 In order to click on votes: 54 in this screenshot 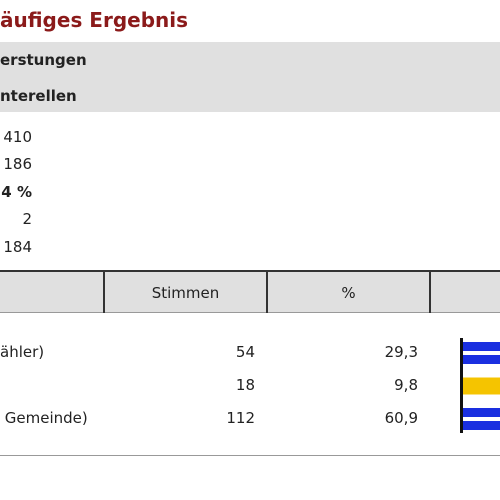, I will do `click(245, 352)`.